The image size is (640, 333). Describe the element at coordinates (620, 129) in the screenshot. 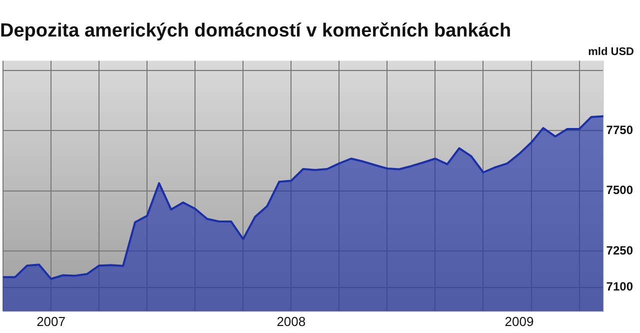

I see `y-tick-label: 7750` at that location.